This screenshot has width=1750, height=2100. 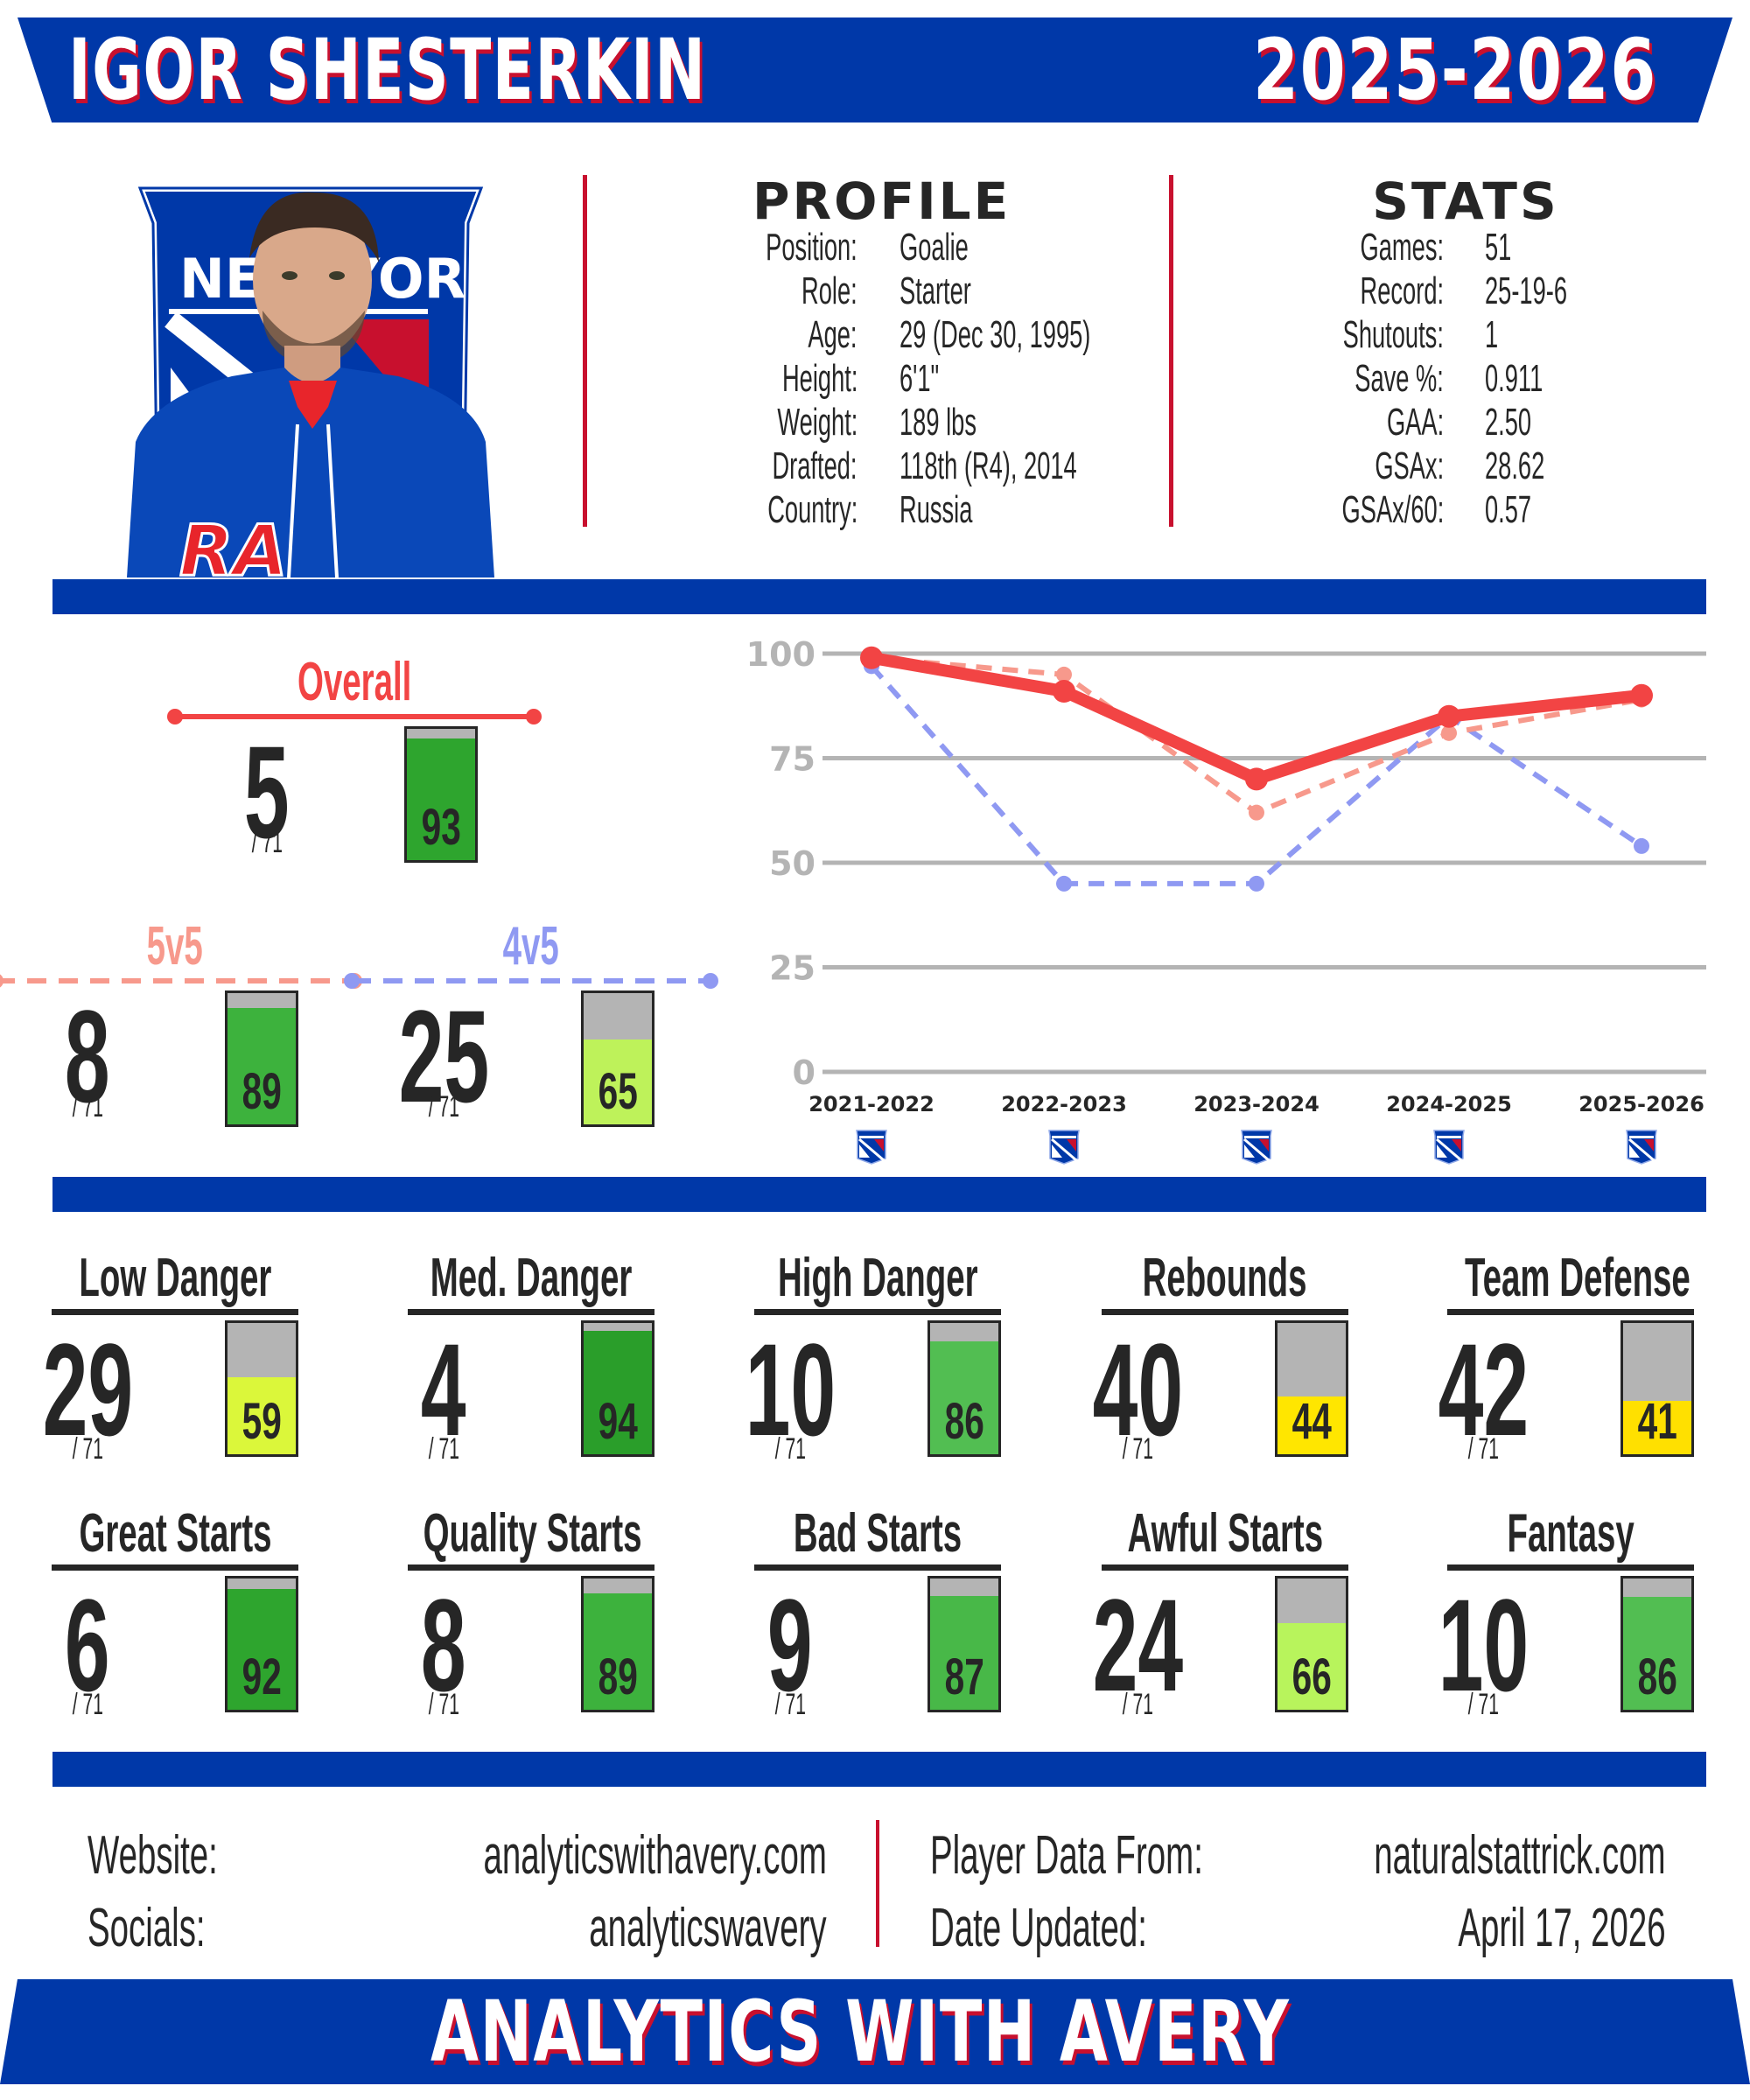 I want to click on svg-text: RA, so click(x=233, y=544).